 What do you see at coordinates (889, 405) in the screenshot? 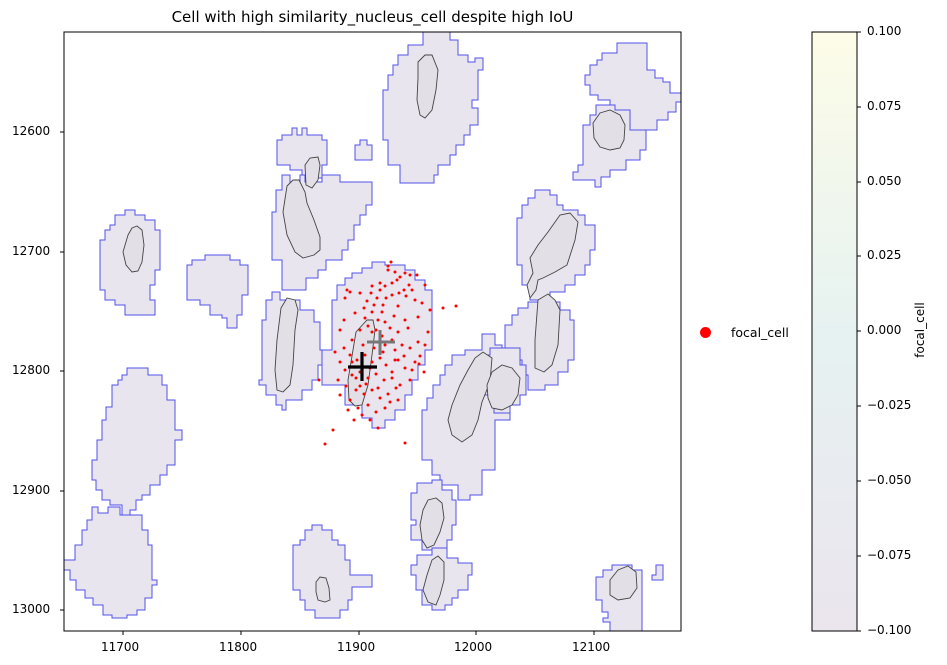
I see `colorbar-tick-label: −0.025` at bounding box center [889, 405].